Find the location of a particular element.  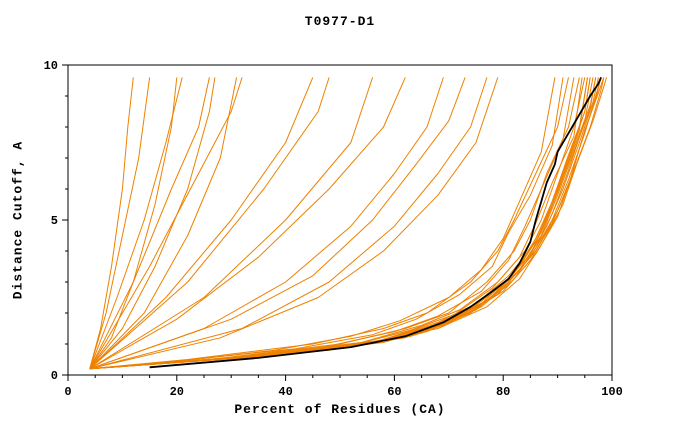

y-axis-label: Distance Cutoff, A is located at coordinates (18, 220).